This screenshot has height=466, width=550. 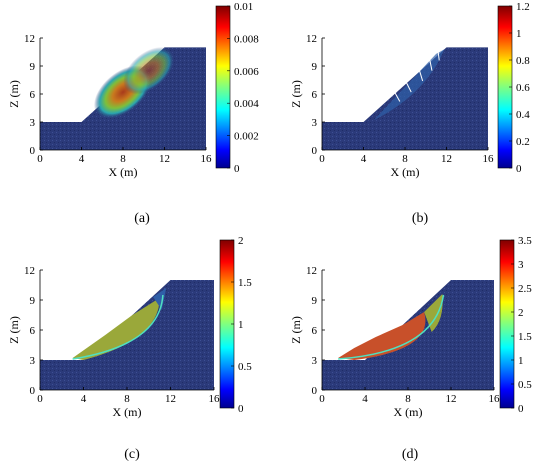 I want to click on colorbar-tick-label: 0.008, so click(x=246, y=39).